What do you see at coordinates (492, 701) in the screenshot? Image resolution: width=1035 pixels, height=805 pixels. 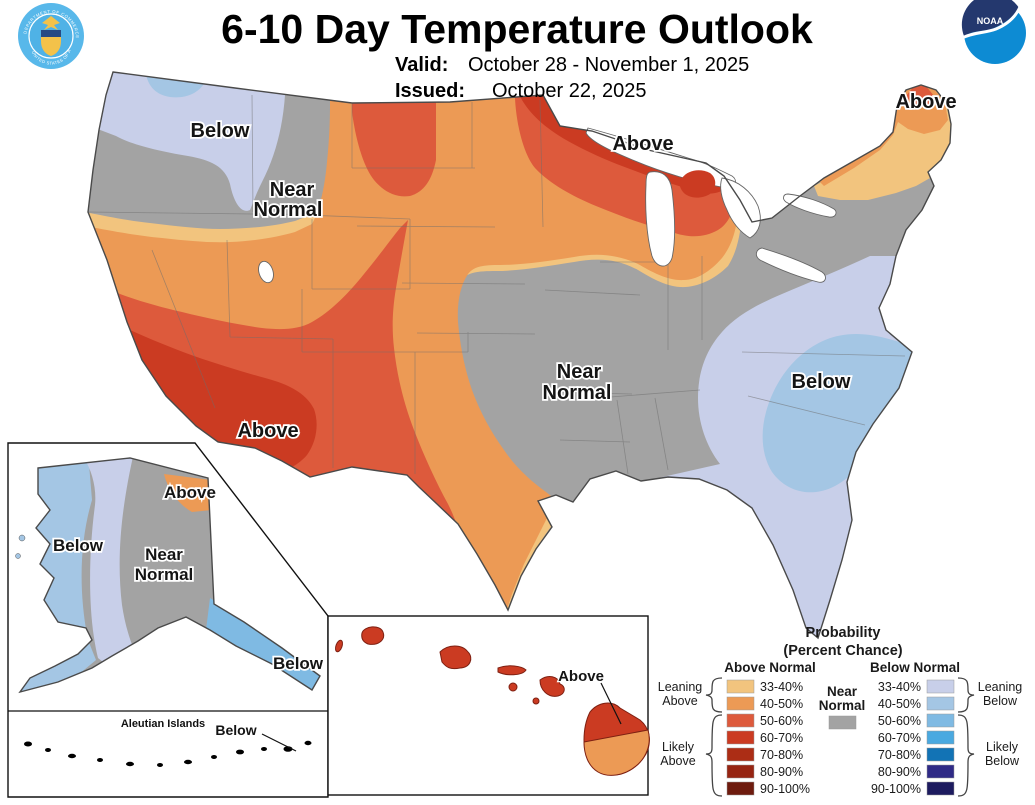 I see `hawaiian-islands` at bounding box center [492, 701].